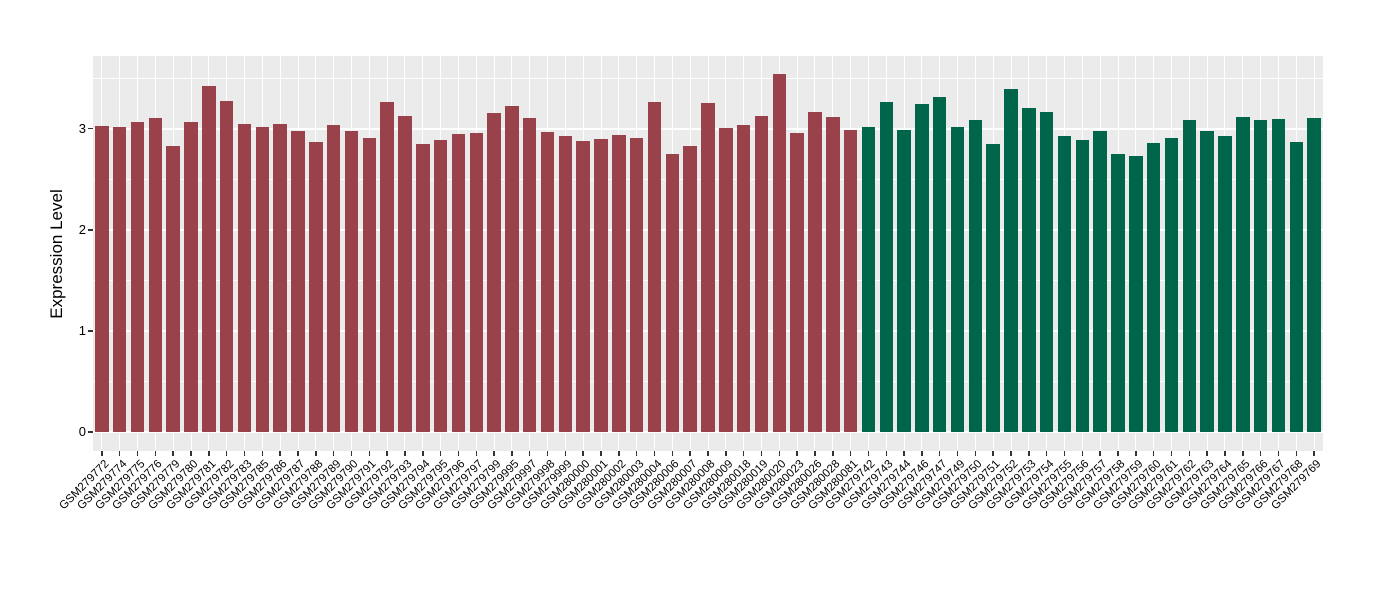  Describe the element at coordinates (583, 286) in the screenshot. I see `bar-GSM280000` at that location.